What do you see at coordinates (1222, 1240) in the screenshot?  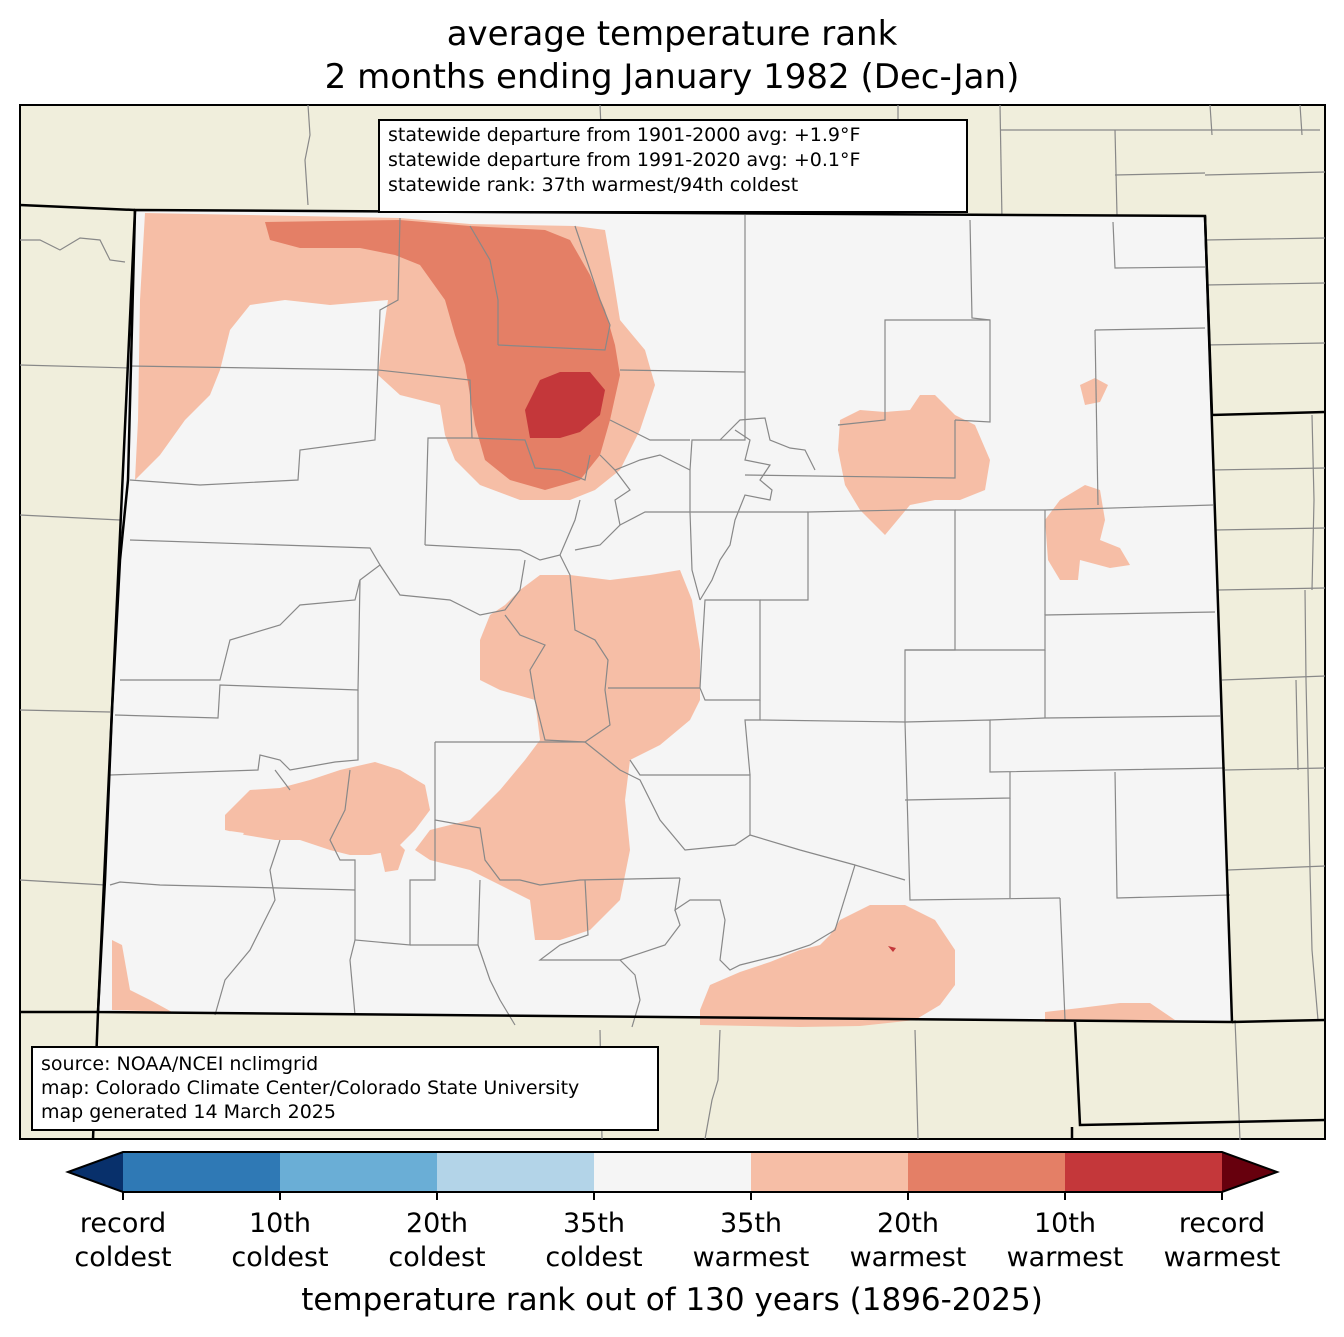 I see `colorbar-tick-label: record warmest` at bounding box center [1222, 1240].